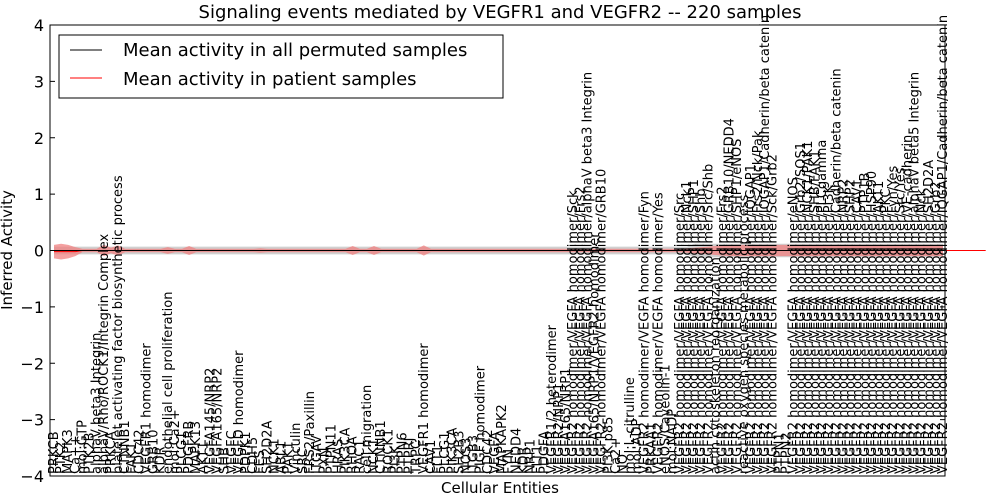 This screenshot has height=500, width=1000. What do you see at coordinates (787, 453) in the screenshot?
I see `x-tick-label: PTPN2` at bounding box center [787, 453].